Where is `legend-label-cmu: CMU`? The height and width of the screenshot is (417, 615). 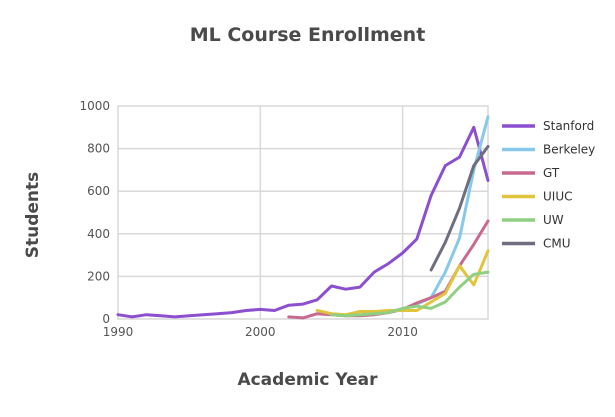
legend-label-cmu: CMU is located at coordinates (557, 244).